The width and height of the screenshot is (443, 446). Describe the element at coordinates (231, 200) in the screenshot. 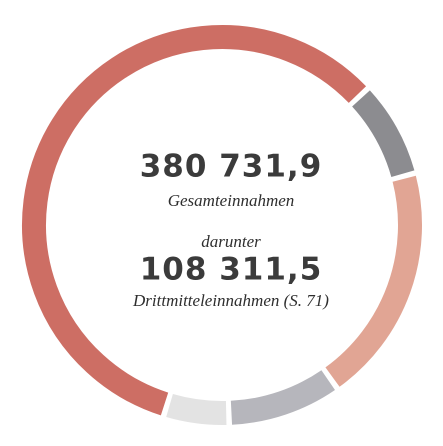

I see `center-text: Gesamteinnahmen` at that location.